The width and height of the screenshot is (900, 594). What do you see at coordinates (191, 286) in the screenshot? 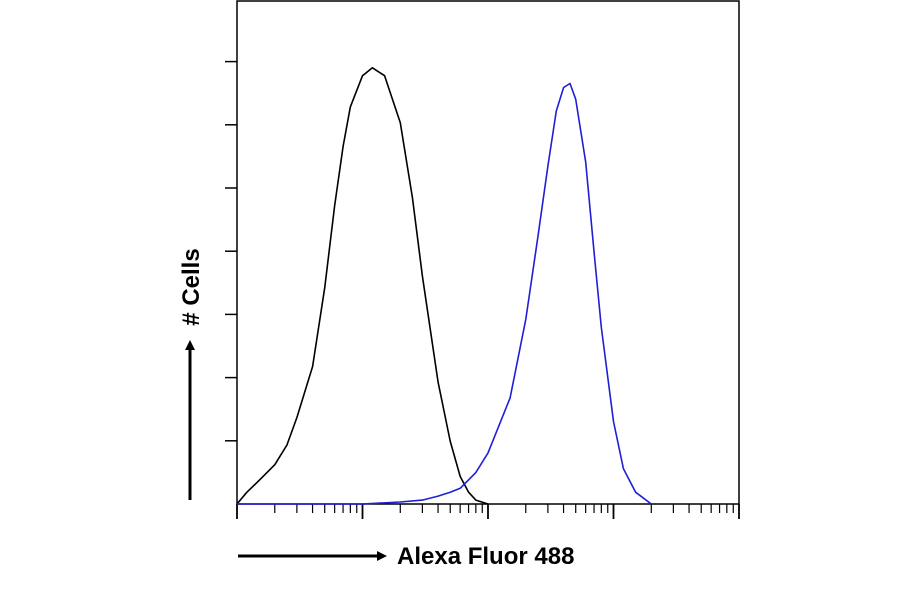
I see `y-axis-label: # Cells` at bounding box center [191, 286].